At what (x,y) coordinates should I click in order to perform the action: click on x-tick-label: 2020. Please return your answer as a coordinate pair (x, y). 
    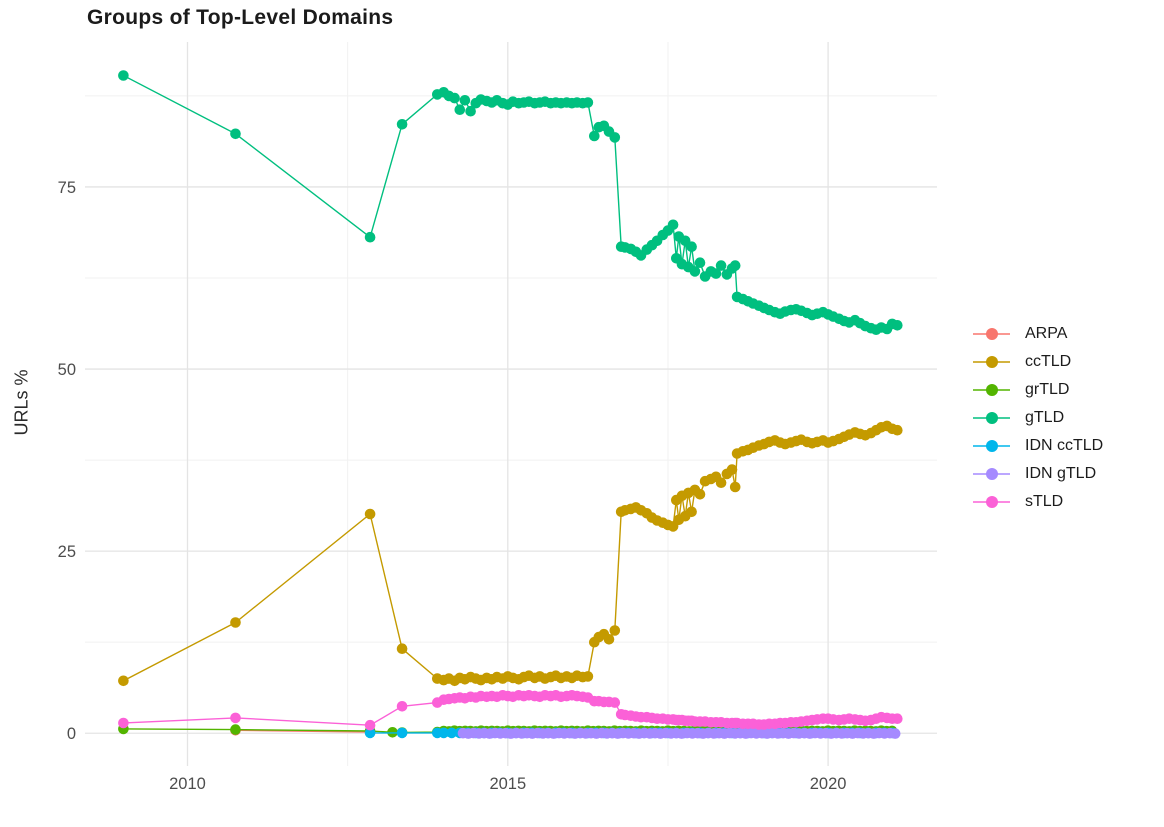
    Looking at the image, I should click on (828, 784).